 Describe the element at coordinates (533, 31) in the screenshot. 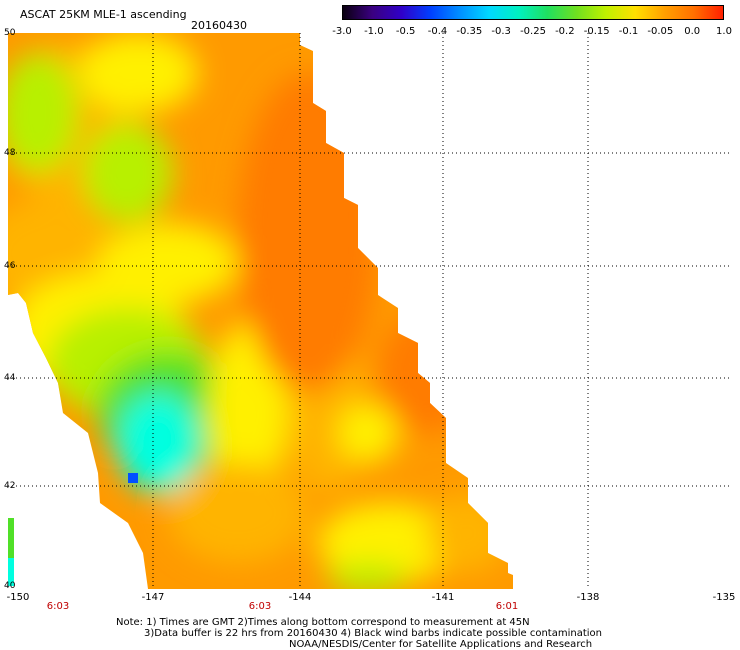

I see `color-scale-tick-label: -0.25` at that location.